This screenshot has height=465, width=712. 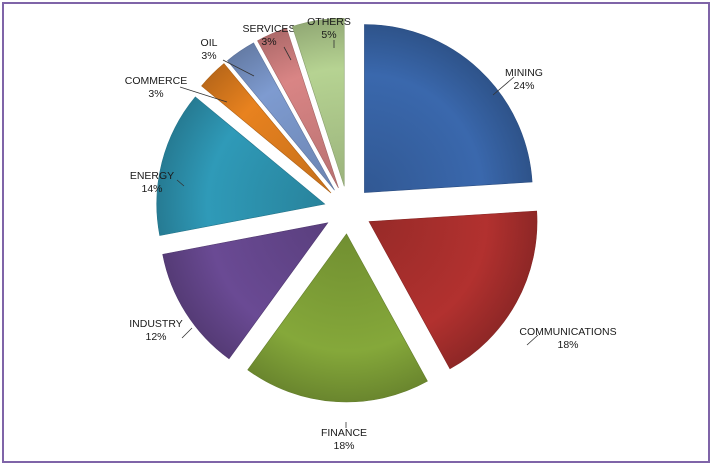 What do you see at coordinates (503, 86) in the screenshot?
I see `leader-line-mining` at bounding box center [503, 86].